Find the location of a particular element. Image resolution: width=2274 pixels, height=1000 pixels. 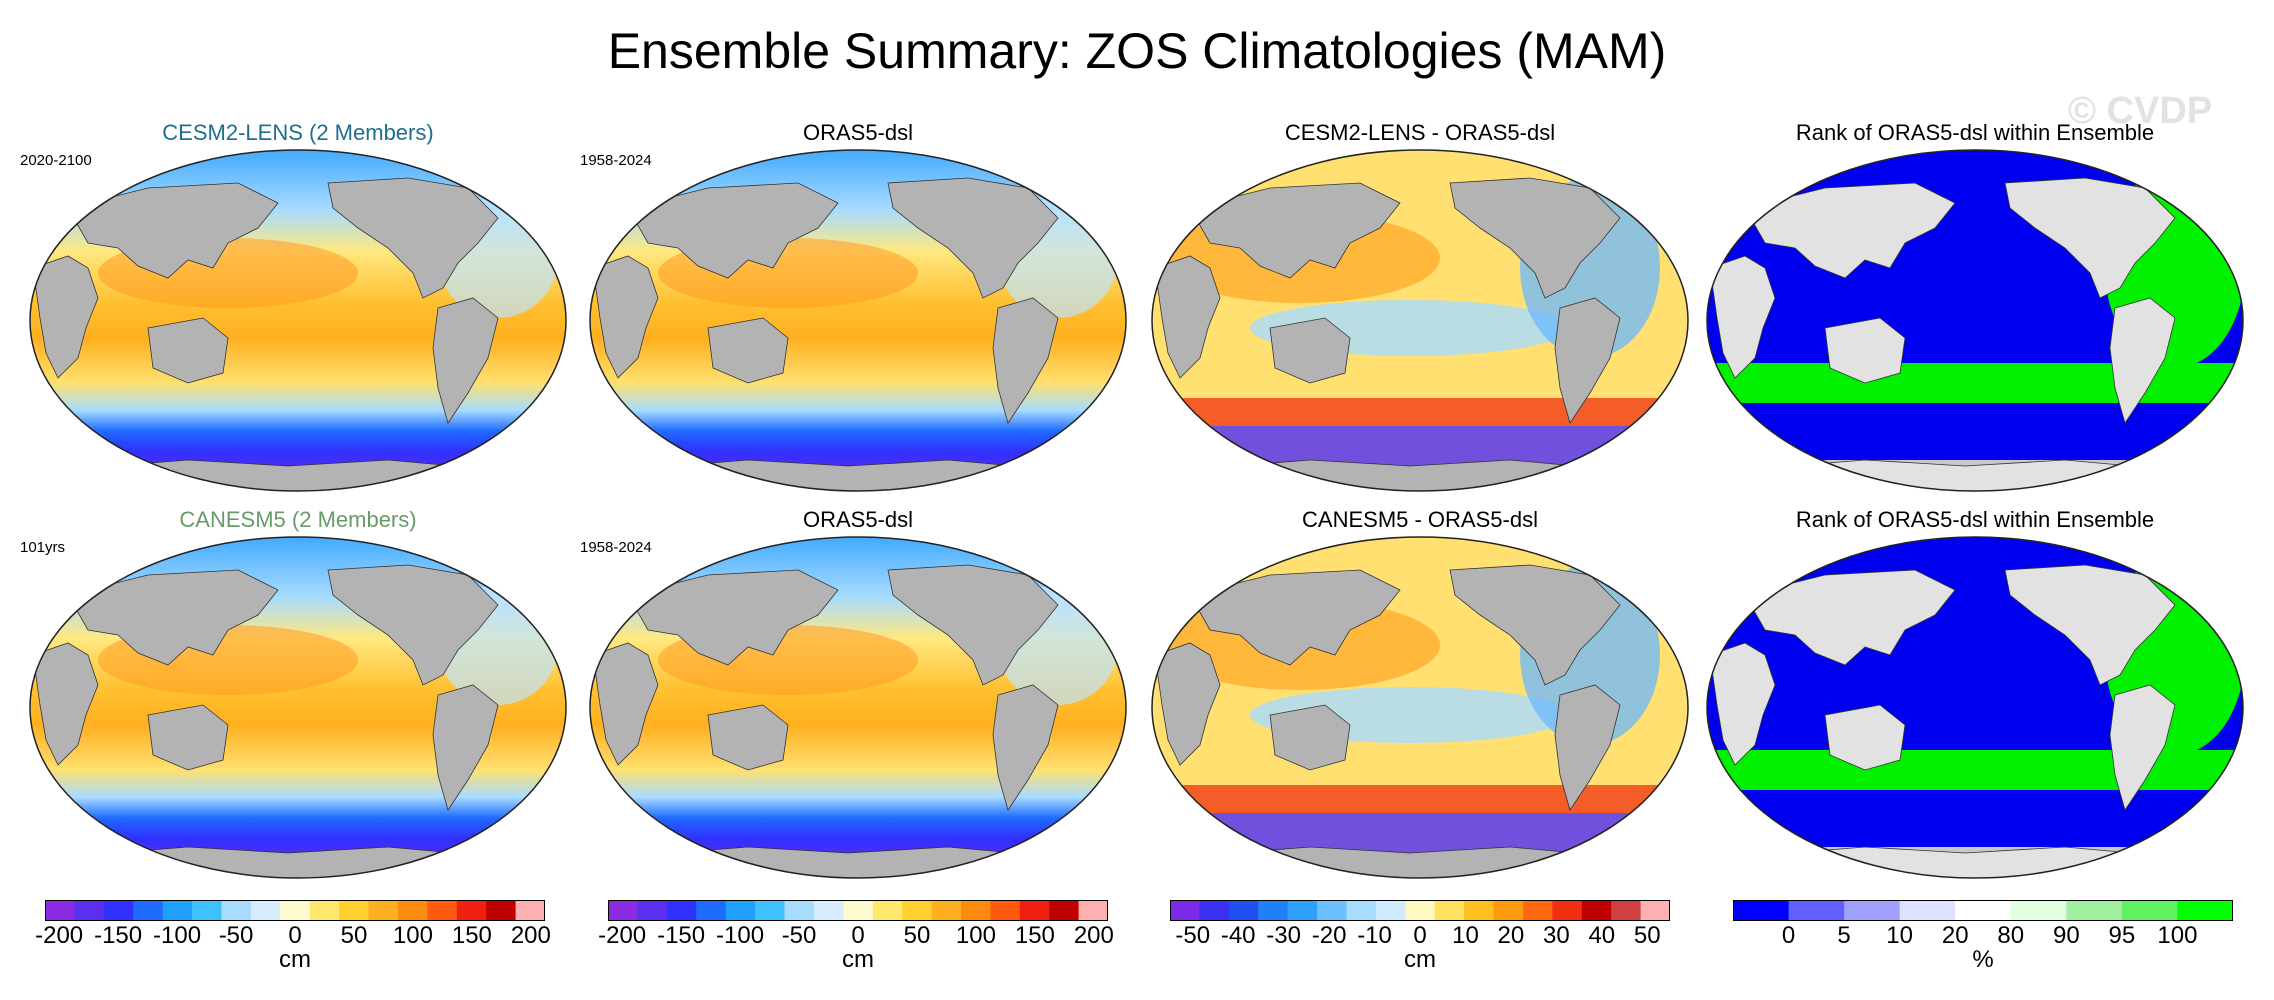

panel-period-label: 101yrs is located at coordinates (43, 547).